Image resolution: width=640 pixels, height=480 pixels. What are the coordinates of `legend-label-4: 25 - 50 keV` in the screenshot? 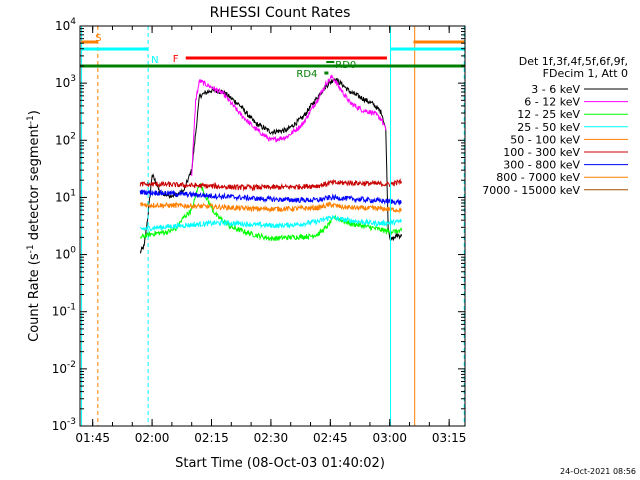 It's located at (548, 127).